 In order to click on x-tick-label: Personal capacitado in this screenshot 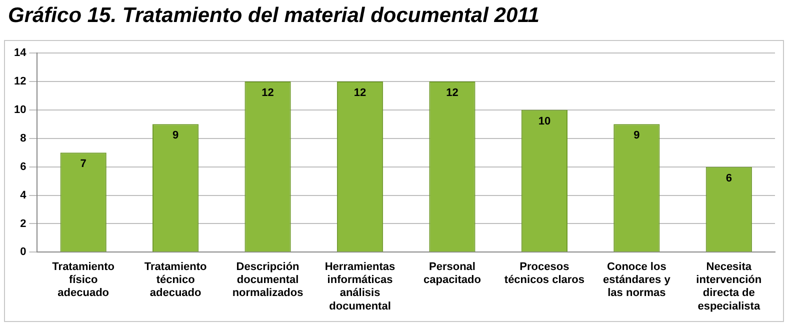, I will do `click(452, 273)`.